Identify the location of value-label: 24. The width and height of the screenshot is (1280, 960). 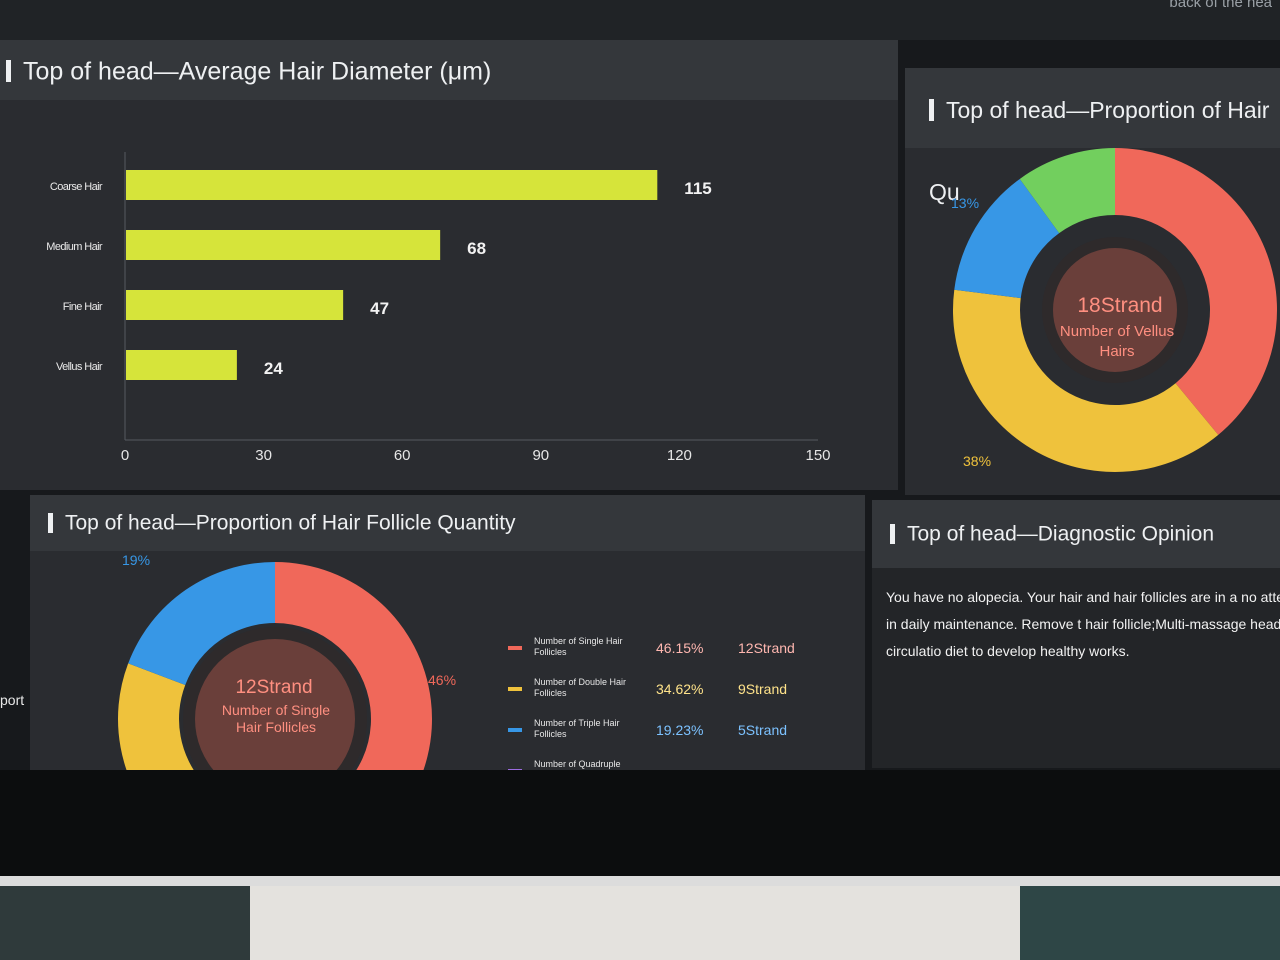
(273, 368).